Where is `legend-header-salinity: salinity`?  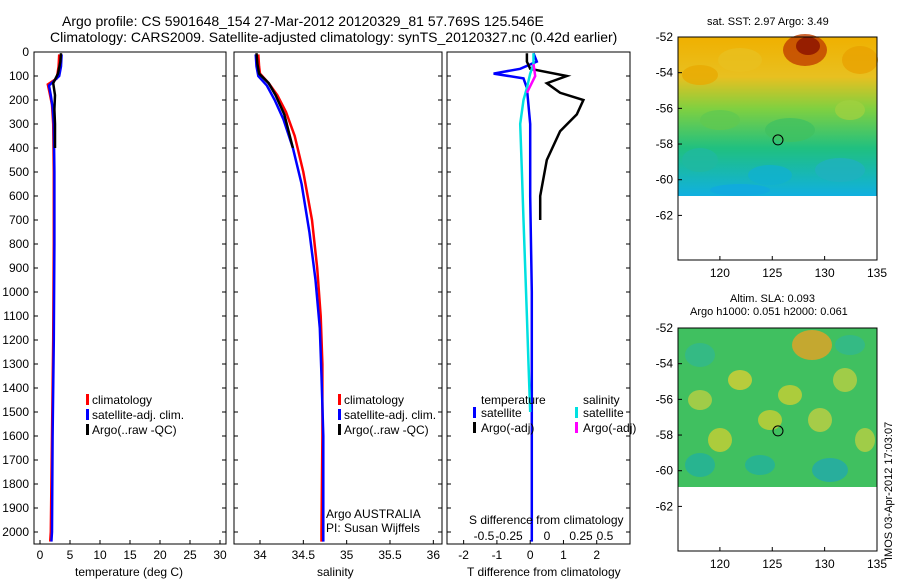 legend-header-salinity: salinity is located at coordinates (601, 400).